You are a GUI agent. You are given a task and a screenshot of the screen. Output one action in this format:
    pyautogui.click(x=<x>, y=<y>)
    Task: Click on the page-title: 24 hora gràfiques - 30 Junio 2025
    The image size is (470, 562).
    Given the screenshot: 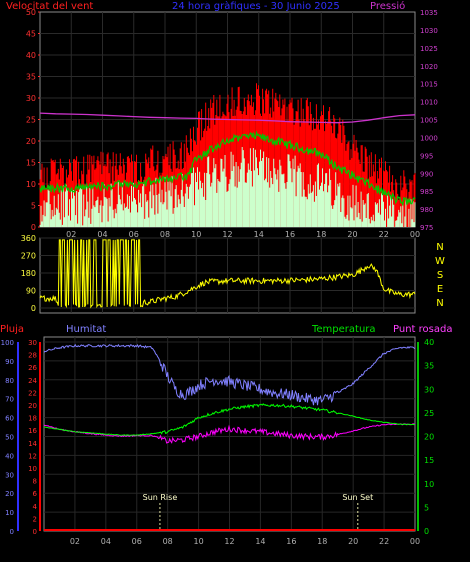 What is the action you would take?
    pyautogui.click(x=256, y=6)
    